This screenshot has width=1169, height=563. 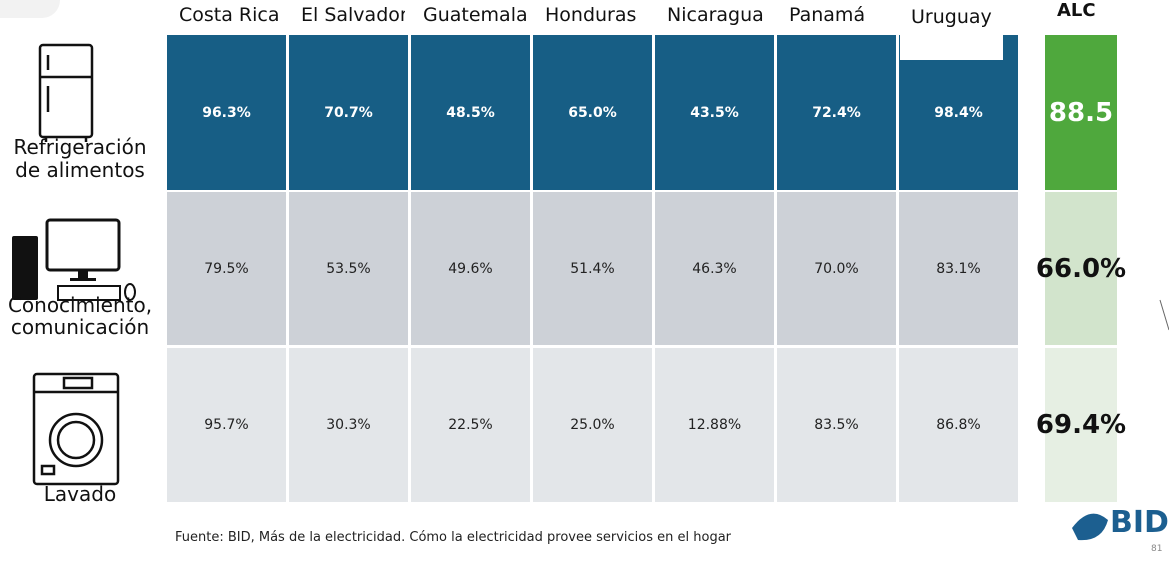 What do you see at coordinates (80, 147) in the screenshot?
I see `row-label: Refrigeración` at bounding box center [80, 147].